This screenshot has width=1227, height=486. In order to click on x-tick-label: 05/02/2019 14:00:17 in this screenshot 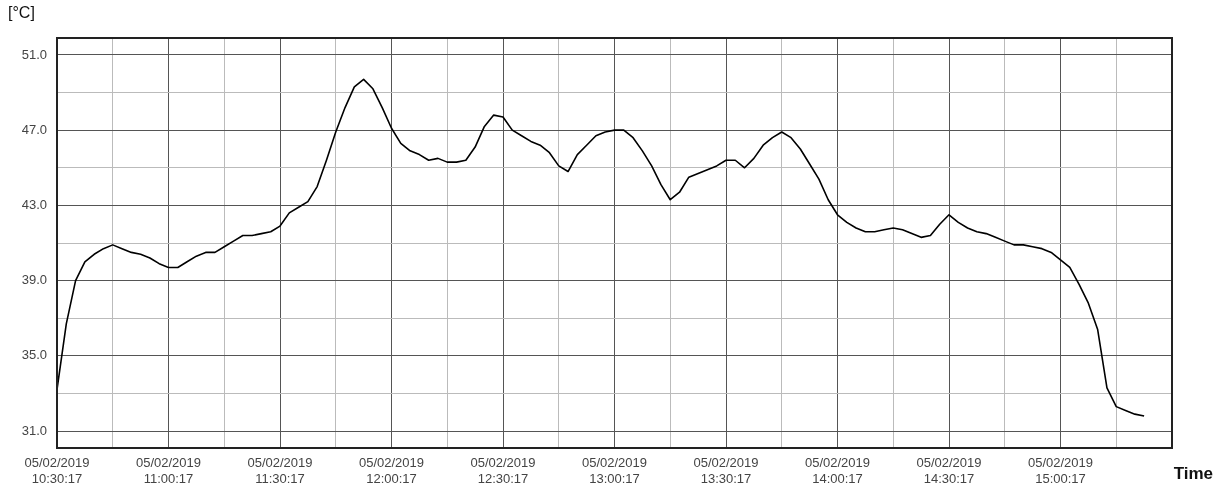, I will do `click(837, 470)`.